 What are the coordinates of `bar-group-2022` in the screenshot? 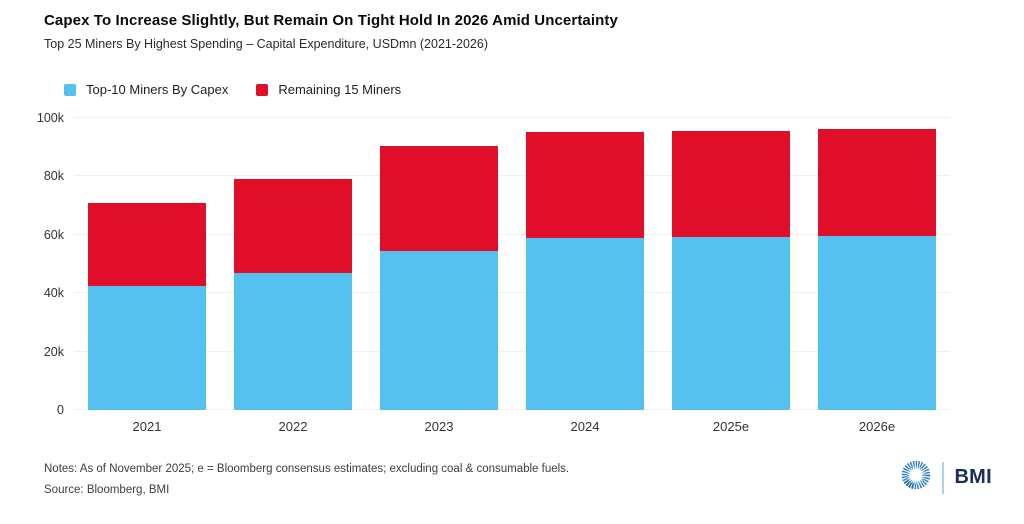 It's located at (293, 264).